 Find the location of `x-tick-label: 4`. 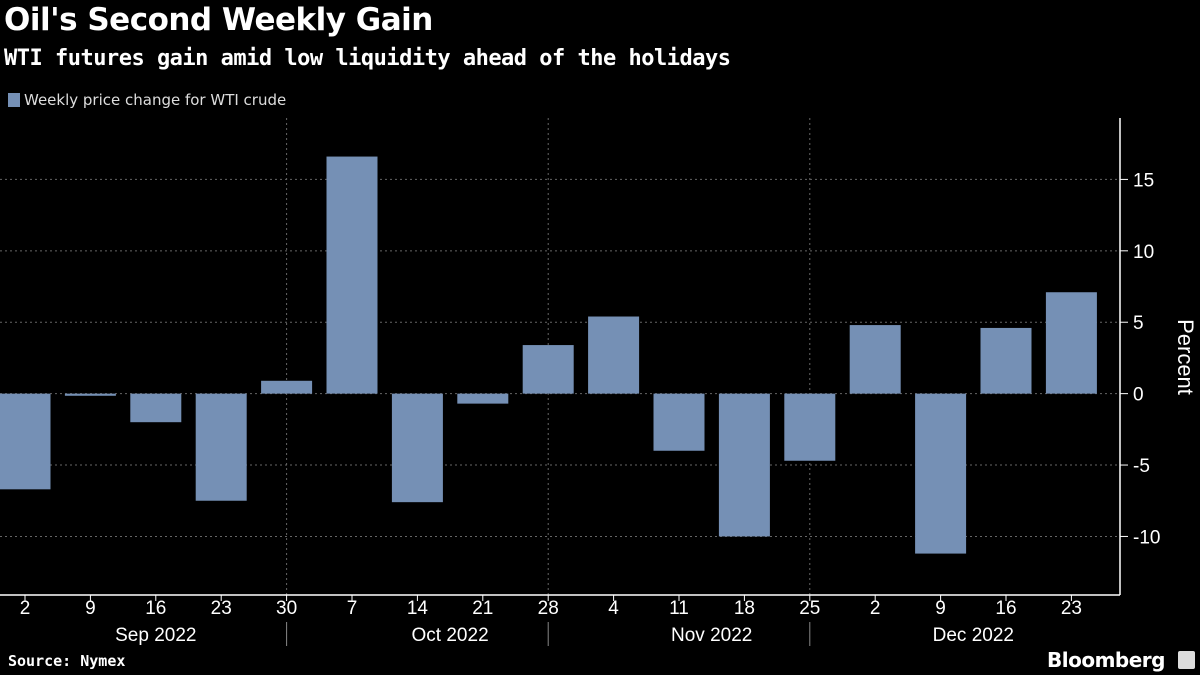

x-tick-label: 4 is located at coordinates (613, 608).